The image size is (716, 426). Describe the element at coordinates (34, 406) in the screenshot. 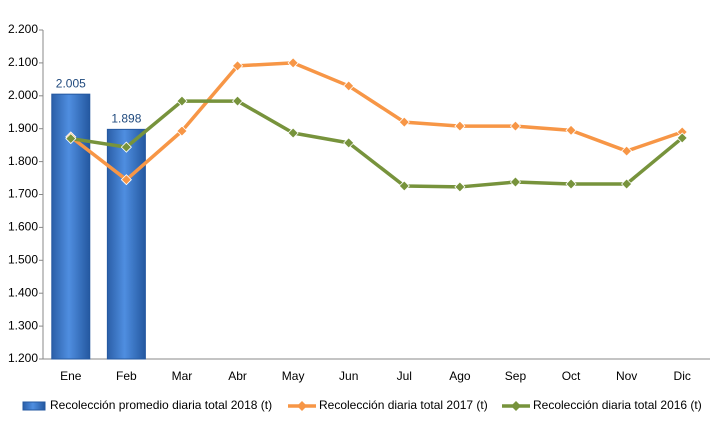

I see `legend-swatch` at that location.